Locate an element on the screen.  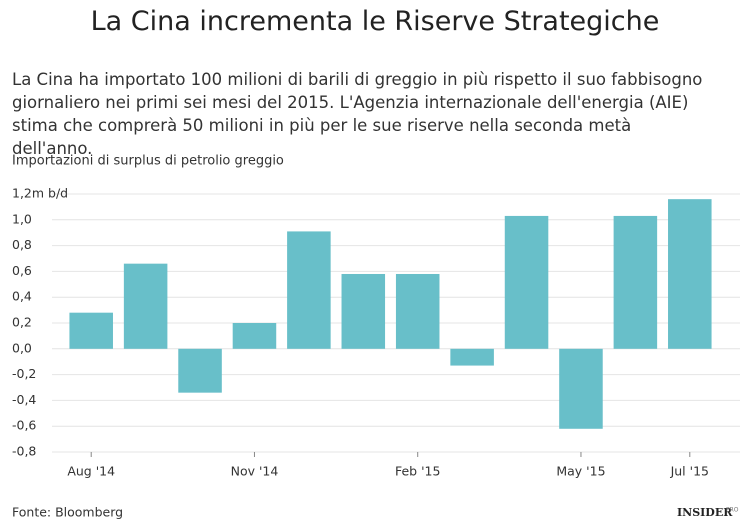
x-tick-label: May '15 is located at coordinates (580, 471).